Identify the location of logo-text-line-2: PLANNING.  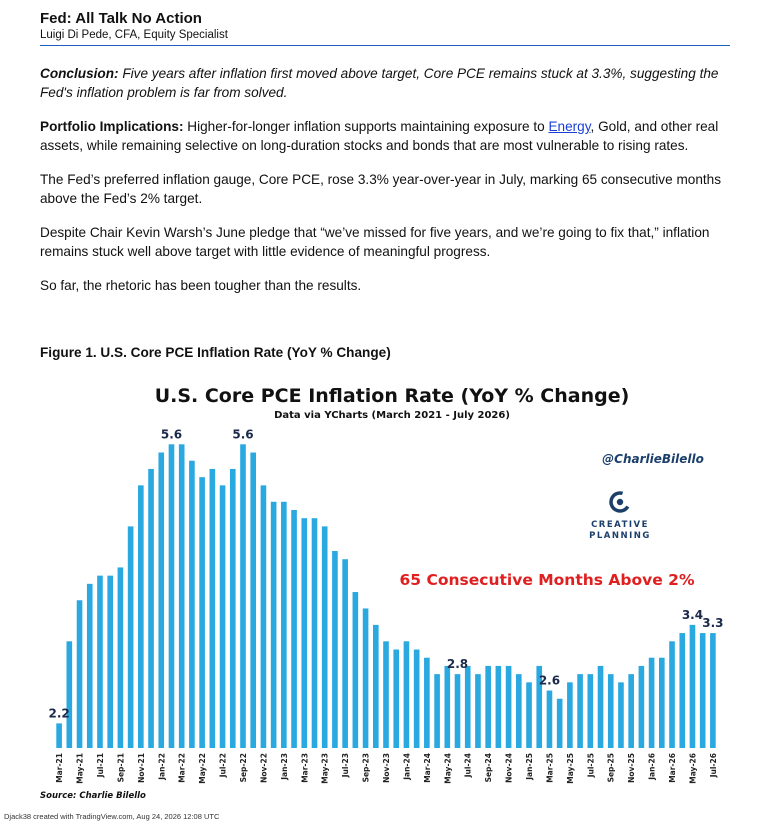
(620, 536).